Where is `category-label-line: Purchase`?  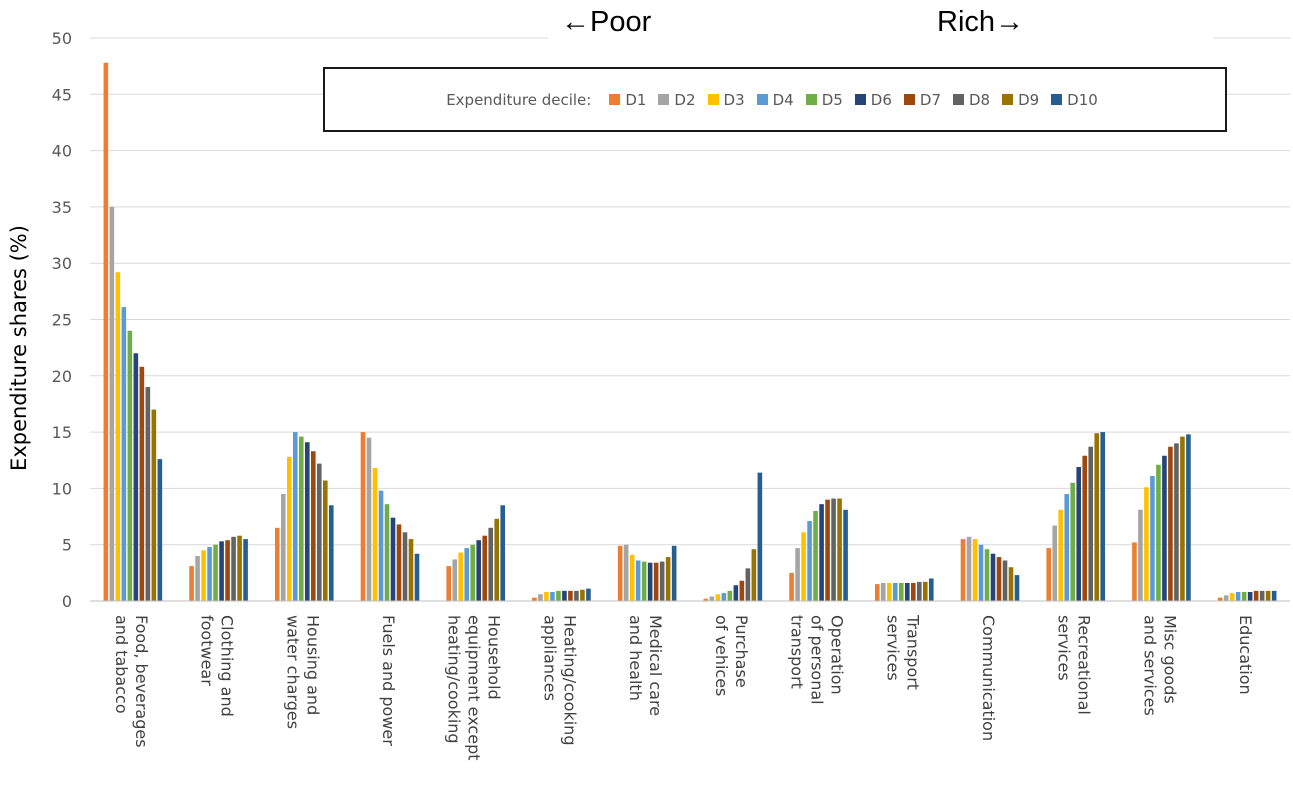 category-label-line: Purchase is located at coordinates (741, 651).